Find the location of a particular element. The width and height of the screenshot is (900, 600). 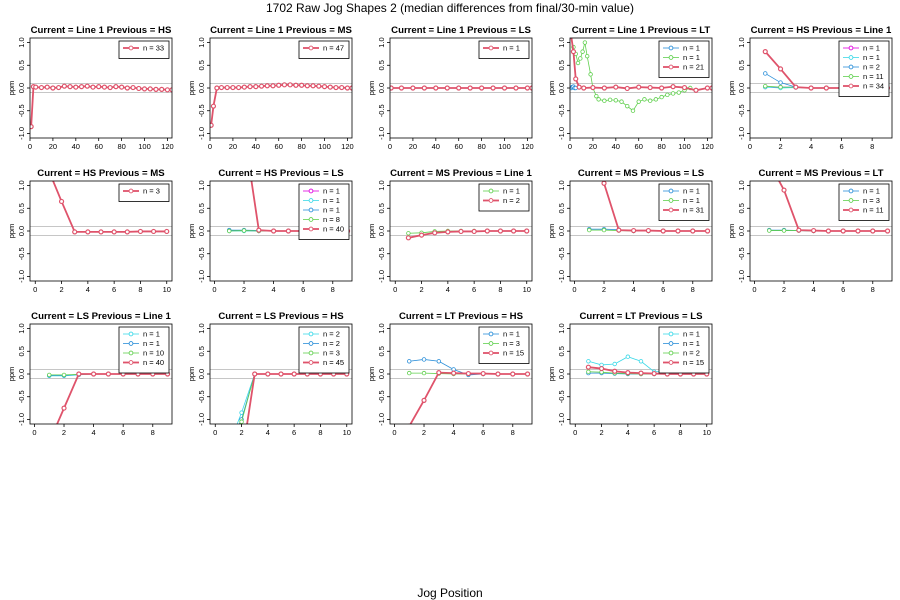

legend: n = 1n = 1n = 21 is located at coordinates (684, 59).